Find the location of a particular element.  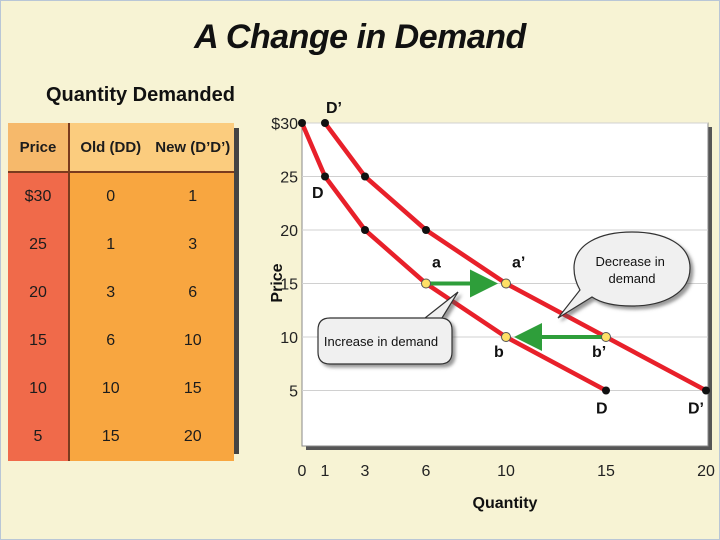

new-qty-cell: 6 is located at coordinates (192, 293).